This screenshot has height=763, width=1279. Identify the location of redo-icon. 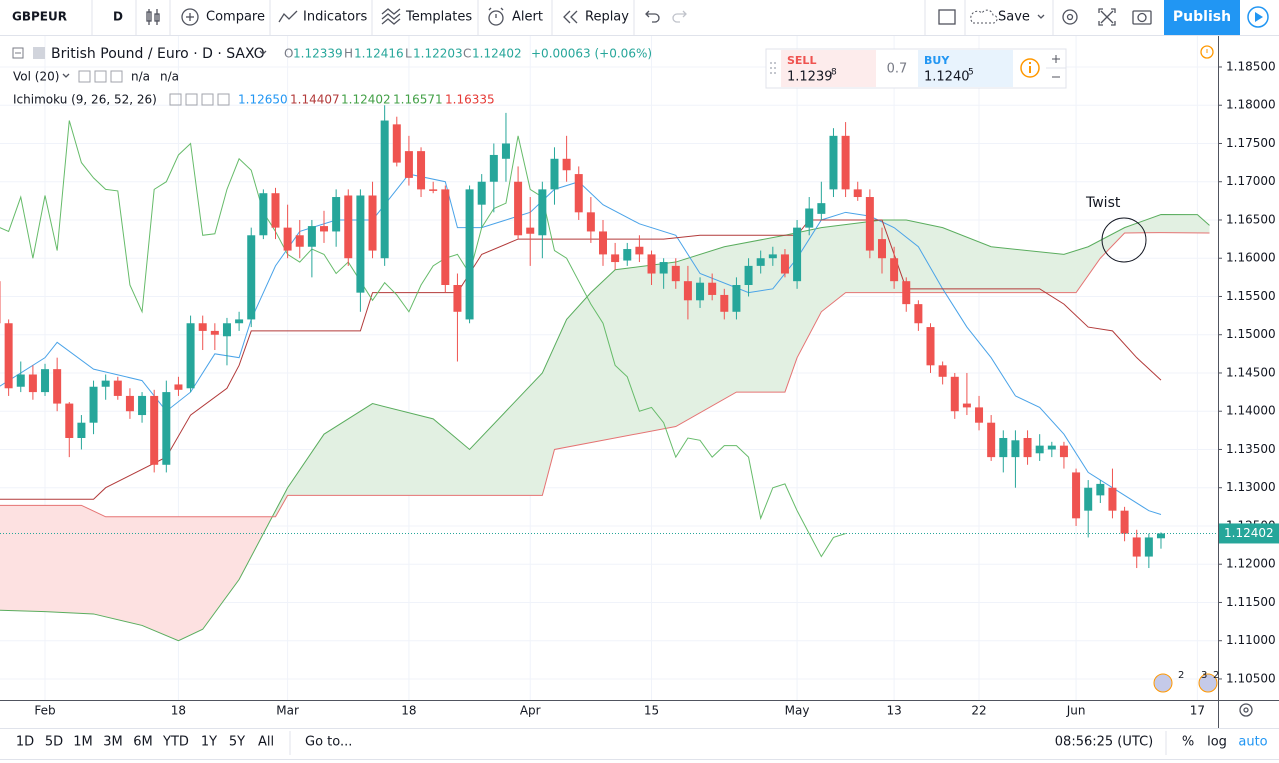
(679, 16).